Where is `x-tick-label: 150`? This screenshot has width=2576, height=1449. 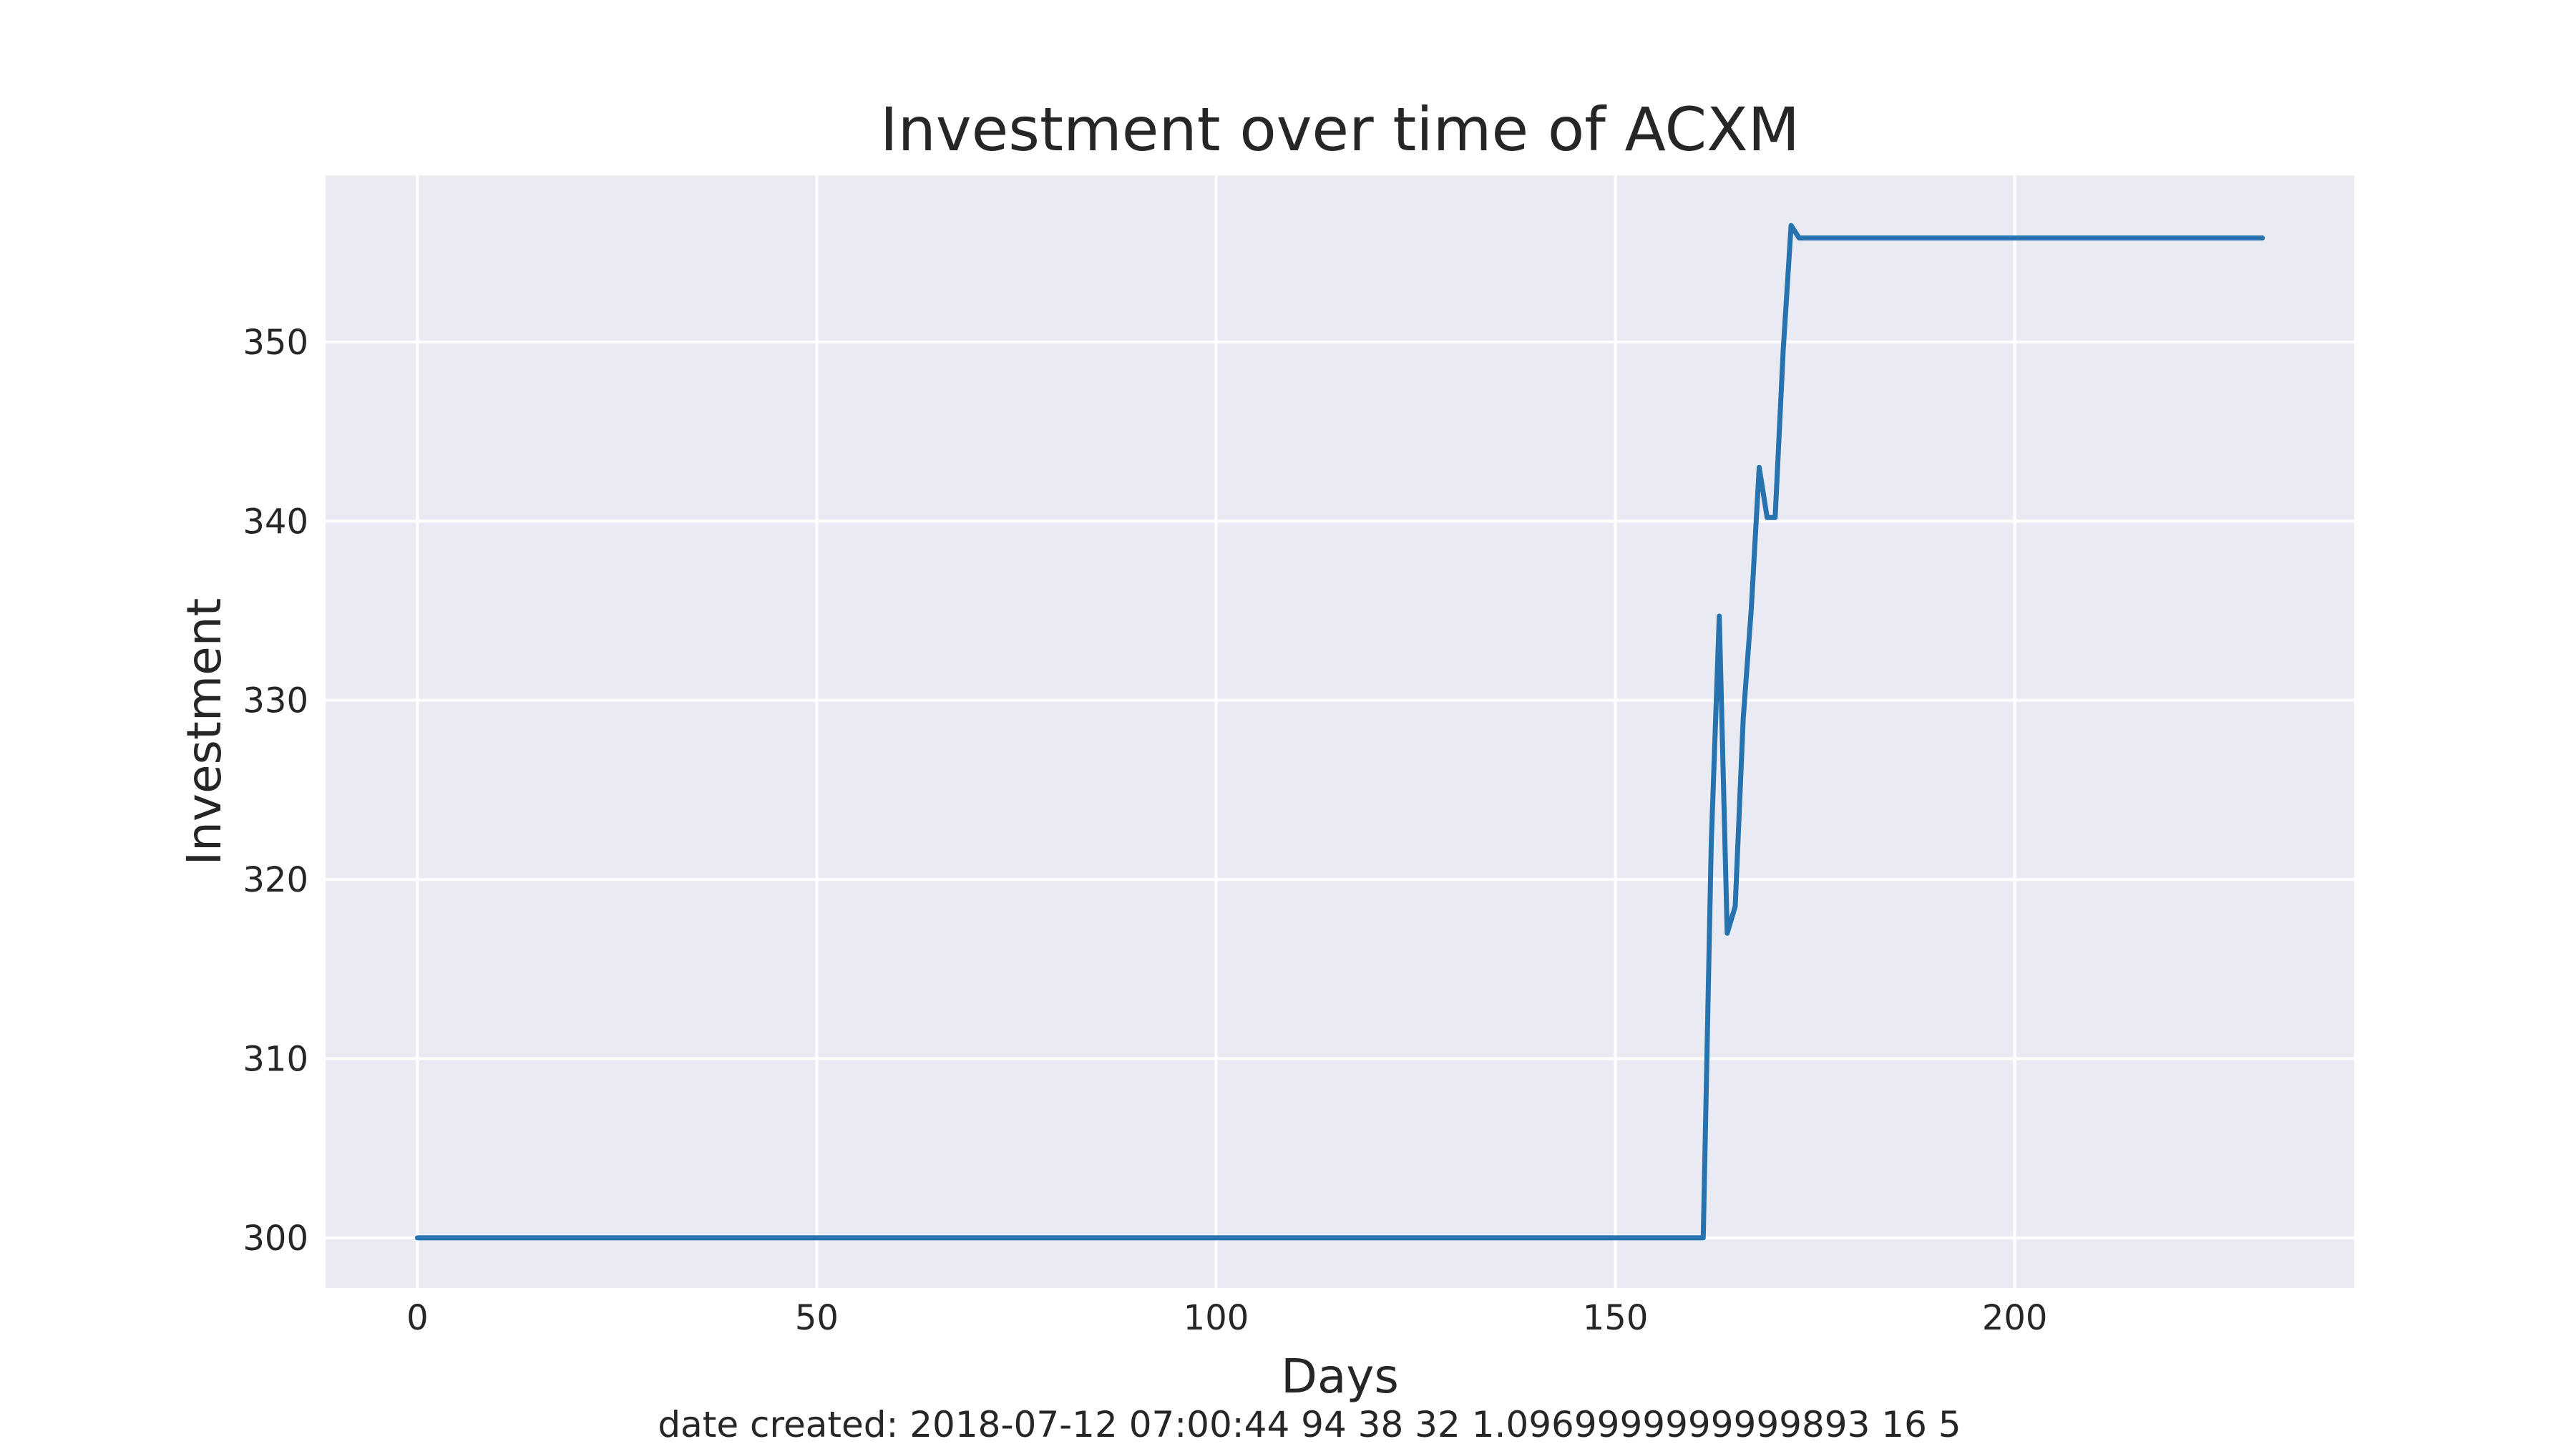 x-tick-label: 150 is located at coordinates (1616, 1318).